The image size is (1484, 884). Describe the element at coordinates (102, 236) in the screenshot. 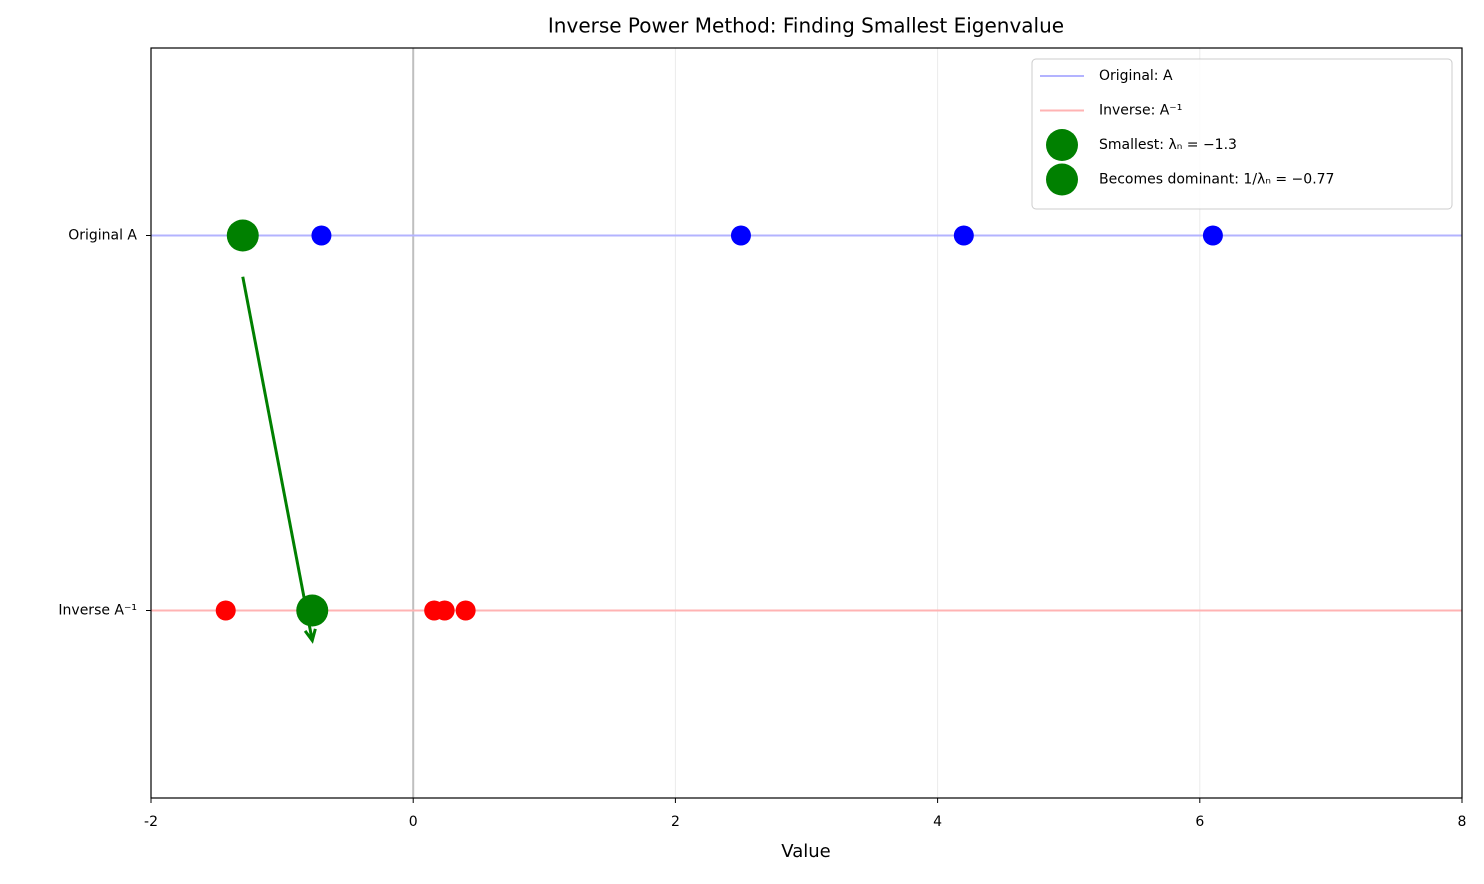

I see `y-tick-label: Original A` at that location.